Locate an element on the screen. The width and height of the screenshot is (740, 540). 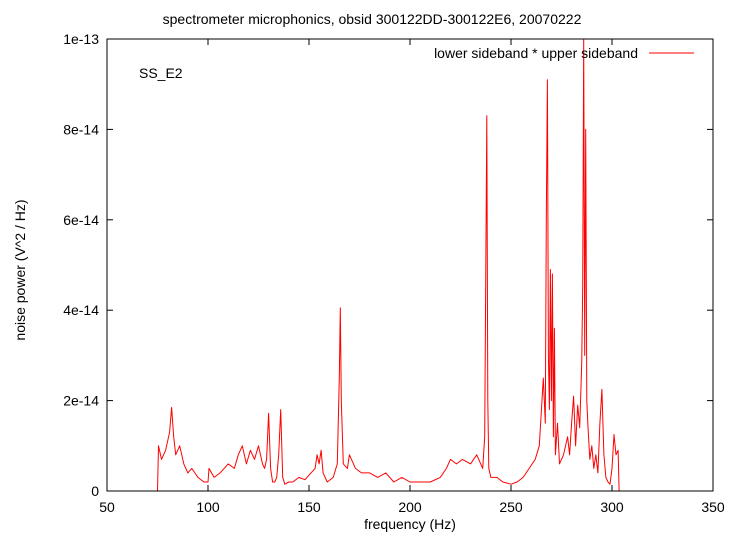
x-tick-label: 300 is located at coordinates (612, 507).